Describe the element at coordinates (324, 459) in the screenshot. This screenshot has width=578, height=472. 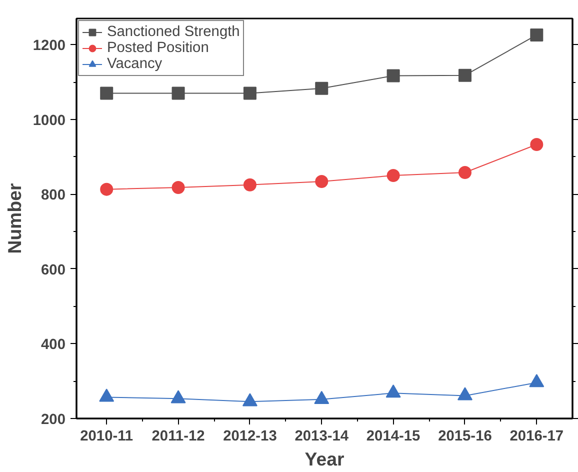
I see `x-axis-title: Year` at that location.